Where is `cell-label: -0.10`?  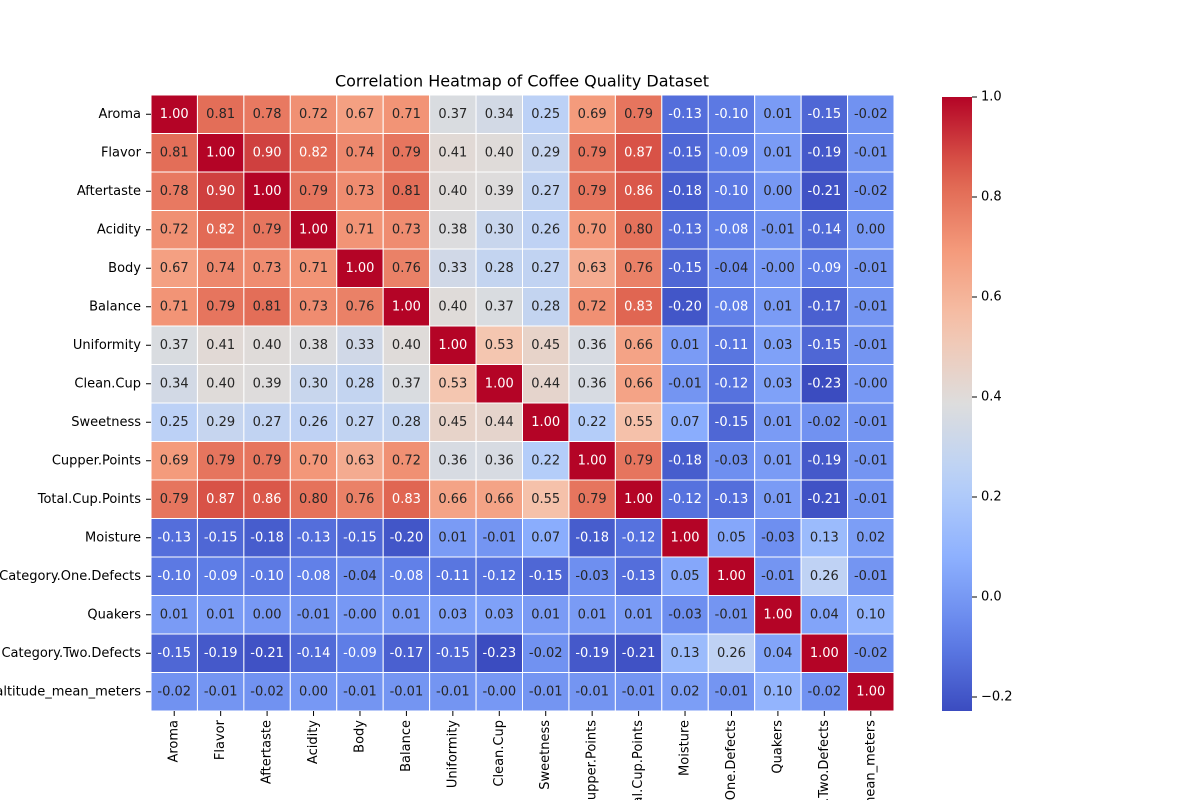 cell-label: -0.10 is located at coordinates (267, 576).